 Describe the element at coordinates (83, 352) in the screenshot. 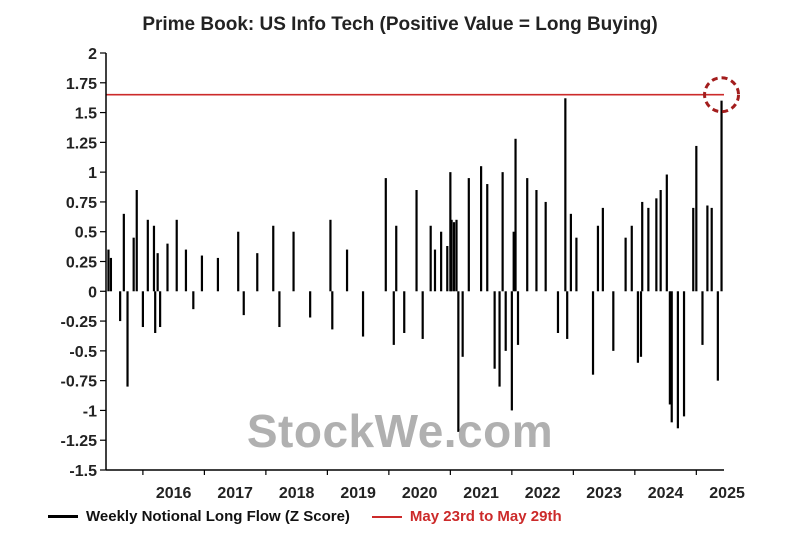

I see `y-tick-label: -0.5` at that location.